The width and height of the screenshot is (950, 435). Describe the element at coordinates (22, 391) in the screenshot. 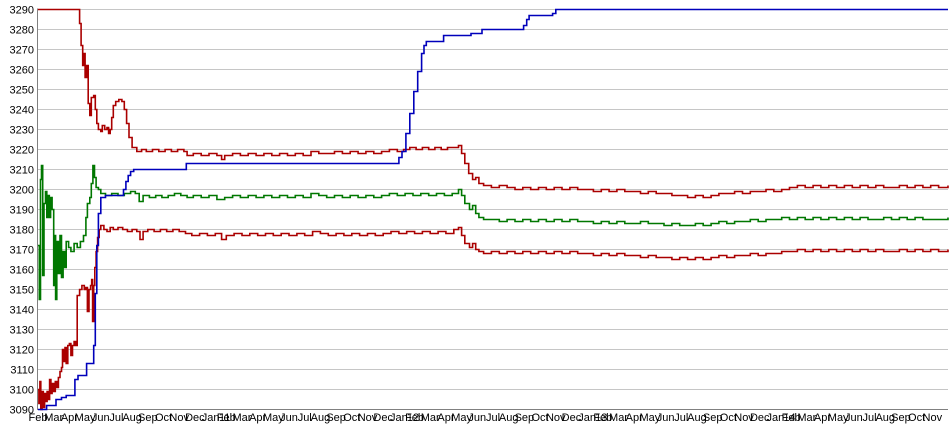

I see `y-tick-label: 3100` at that location.